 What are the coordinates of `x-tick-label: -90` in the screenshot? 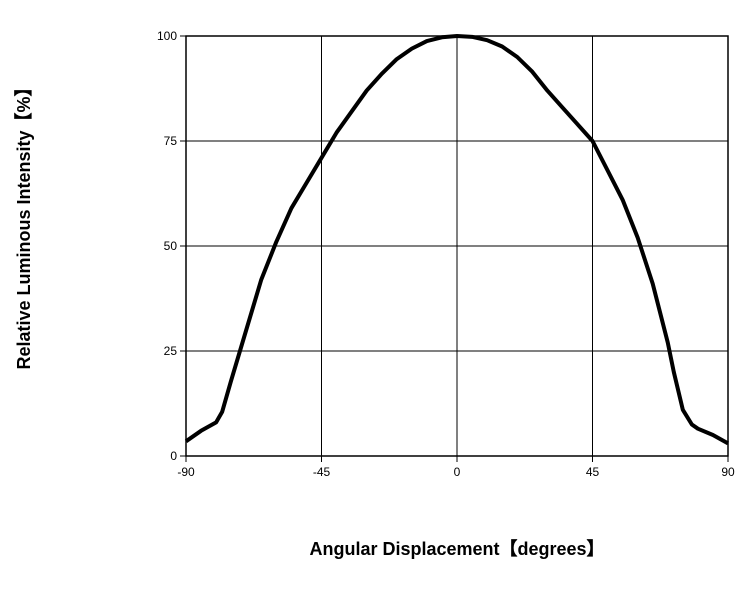 It's located at (186, 472).